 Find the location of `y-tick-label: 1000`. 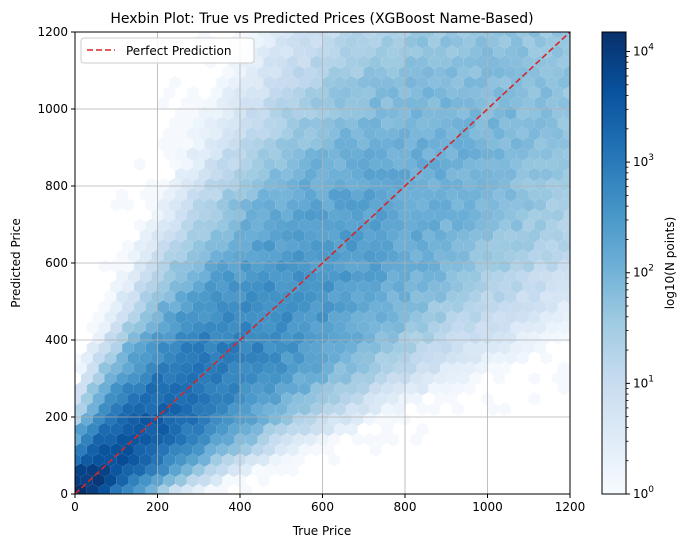

y-tick-label: 1000 is located at coordinates (52, 109).